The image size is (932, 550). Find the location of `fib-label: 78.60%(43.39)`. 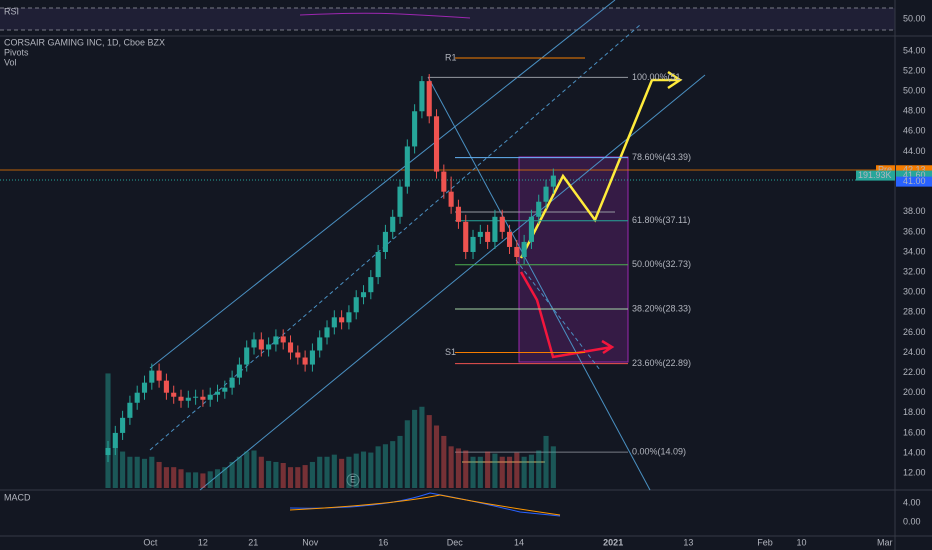

fib-label: 78.60%(43.39) is located at coordinates (661, 157).